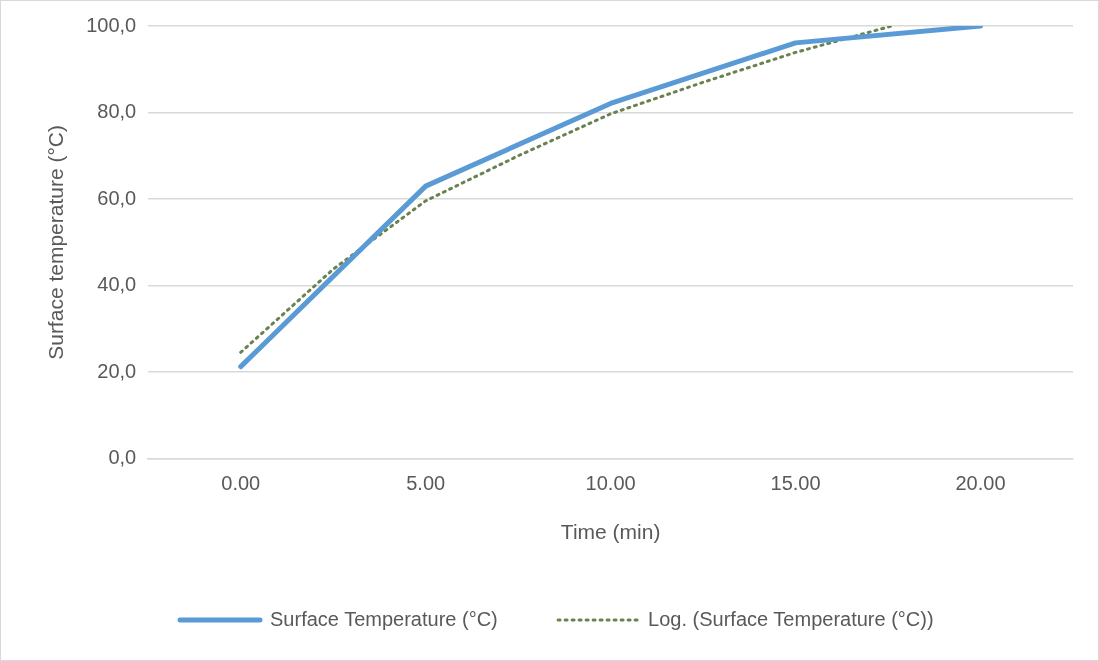  Describe the element at coordinates (791, 618) in the screenshot. I see `legend-label: Log. (Surface Temperature (°C))` at that location.